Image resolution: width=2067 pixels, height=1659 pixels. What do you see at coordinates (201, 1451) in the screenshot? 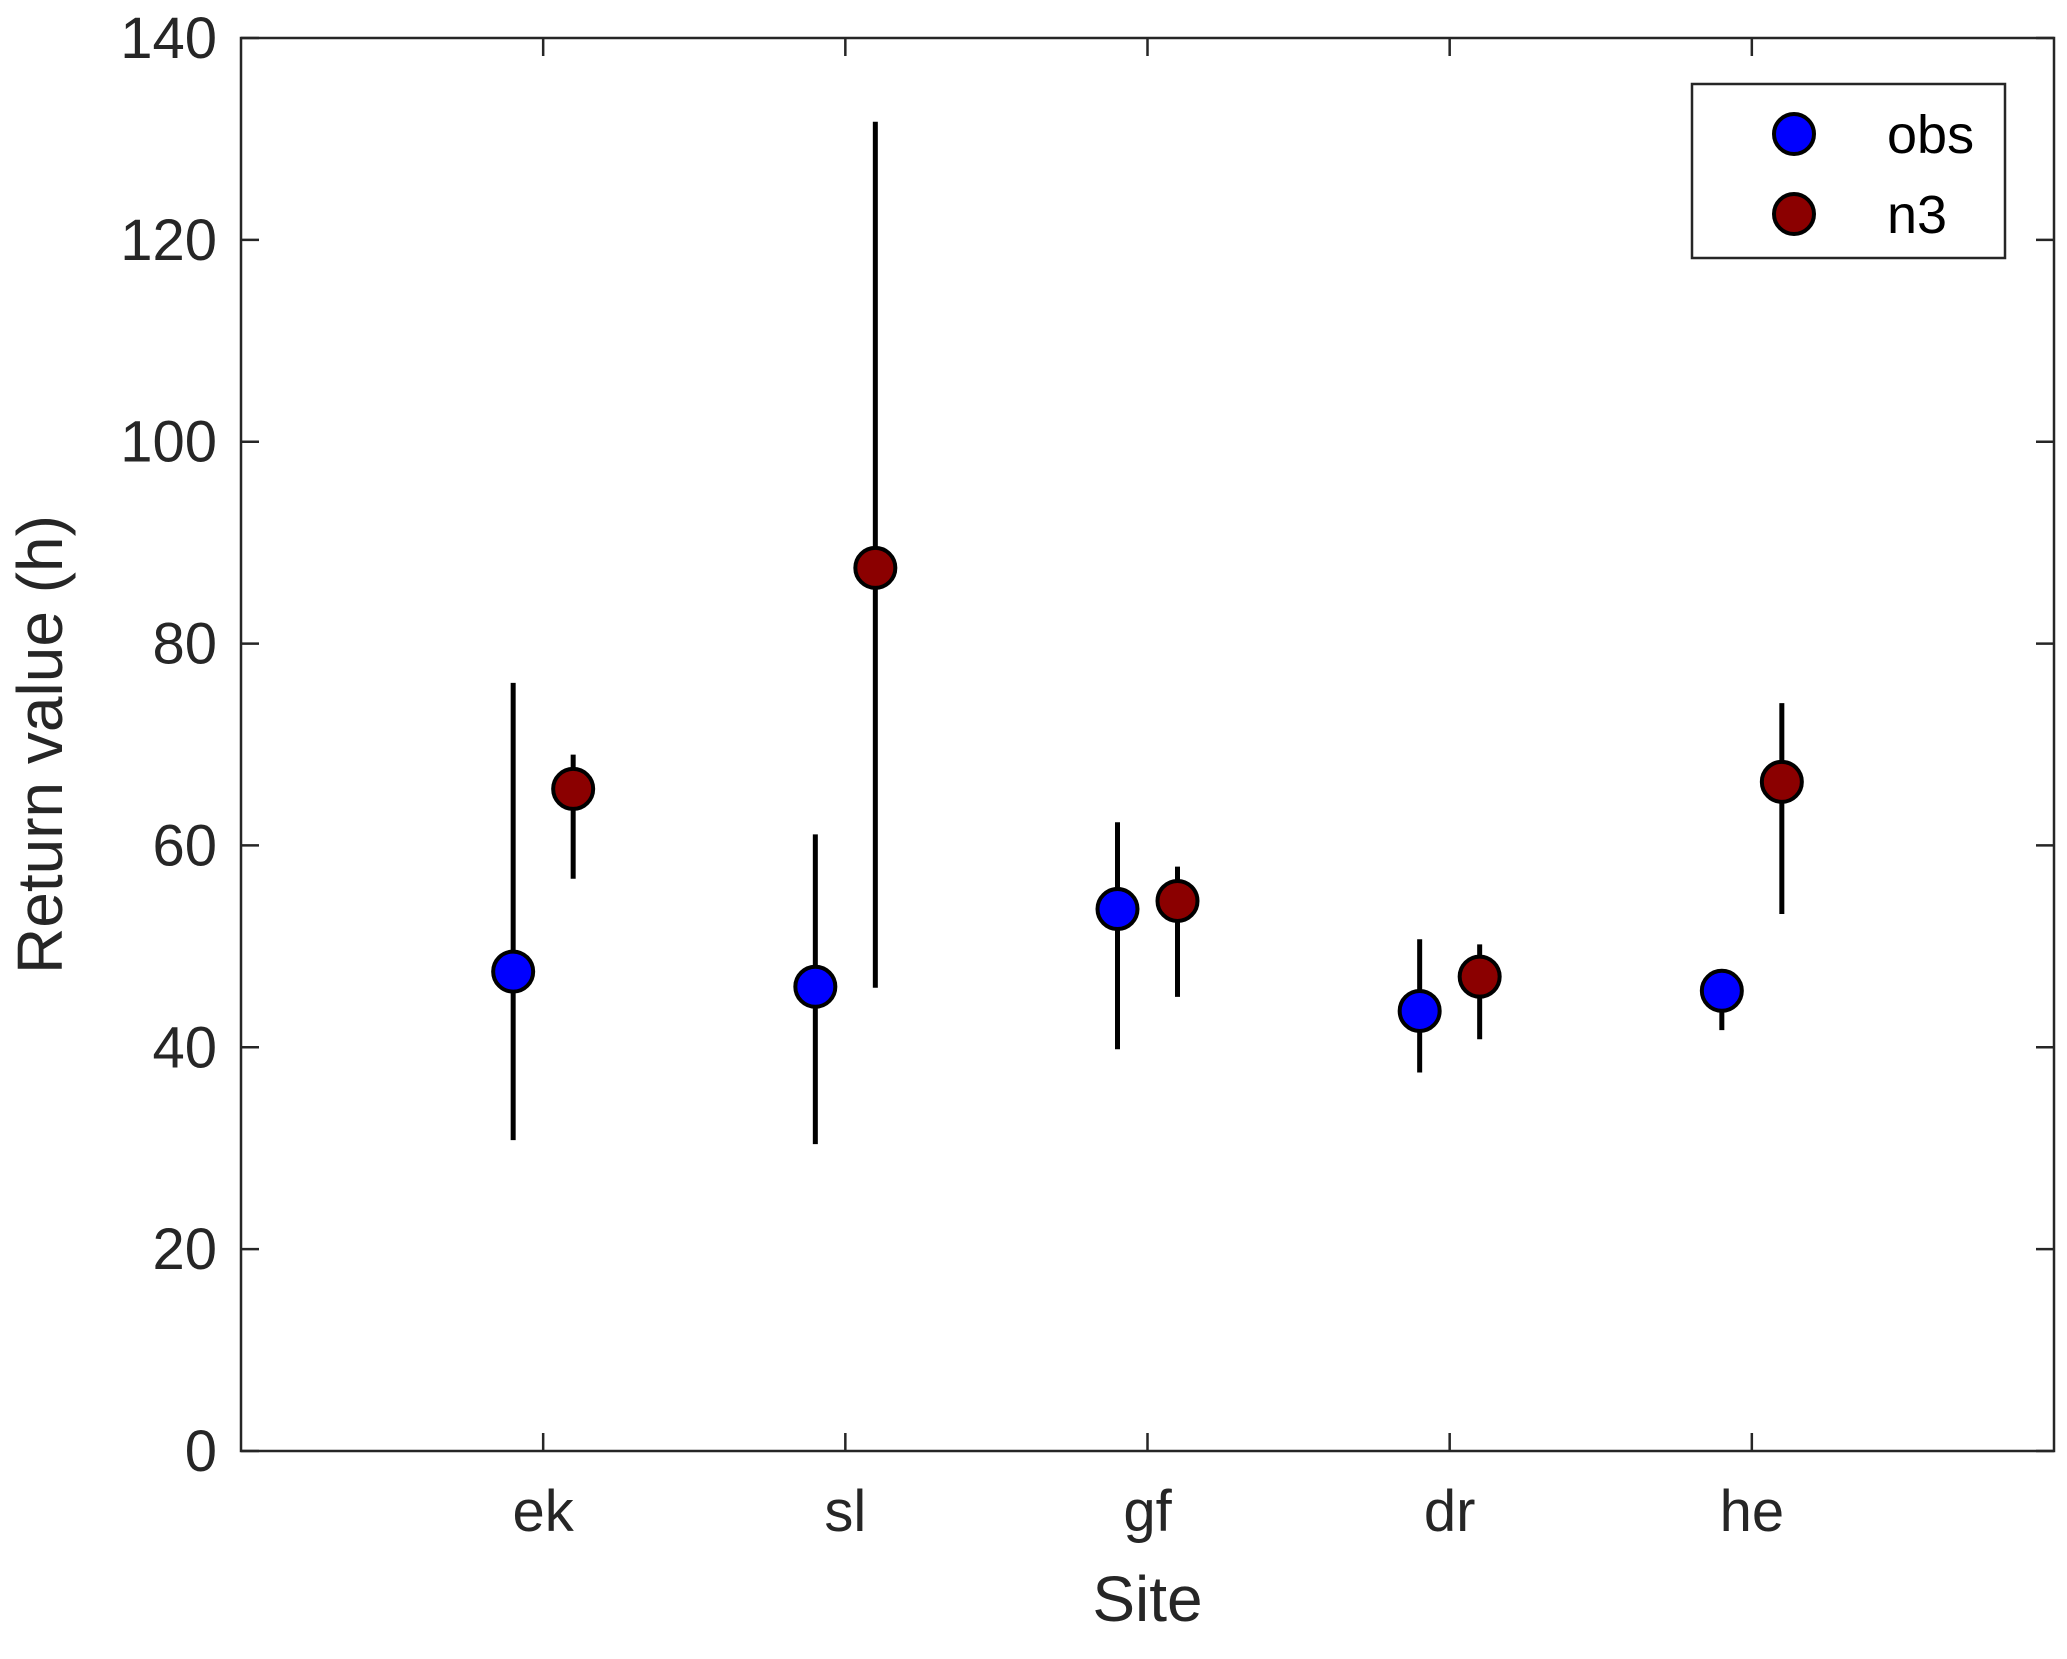
I see `y-tick-label: 0` at bounding box center [201, 1451].